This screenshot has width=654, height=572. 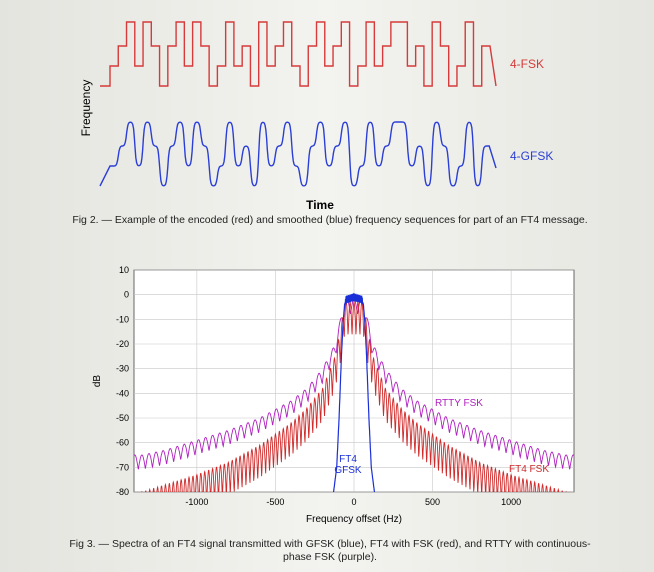 I want to click on x-axis-label: Frequency offset (Hz), so click(x=354, y=519).